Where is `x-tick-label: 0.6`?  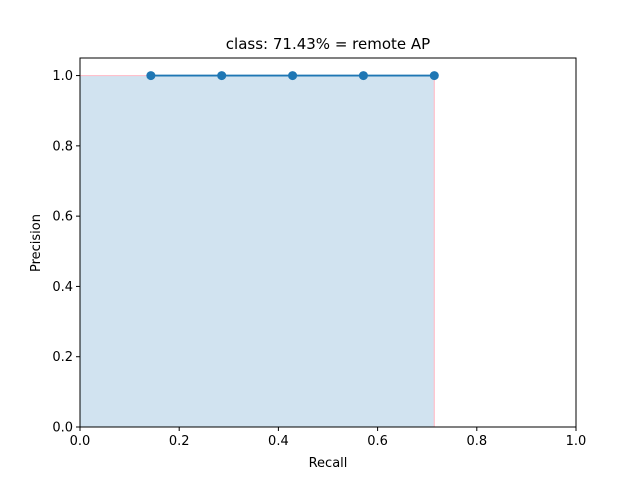 x-tick-label: 0.6 is located at coordinates (377, 441).